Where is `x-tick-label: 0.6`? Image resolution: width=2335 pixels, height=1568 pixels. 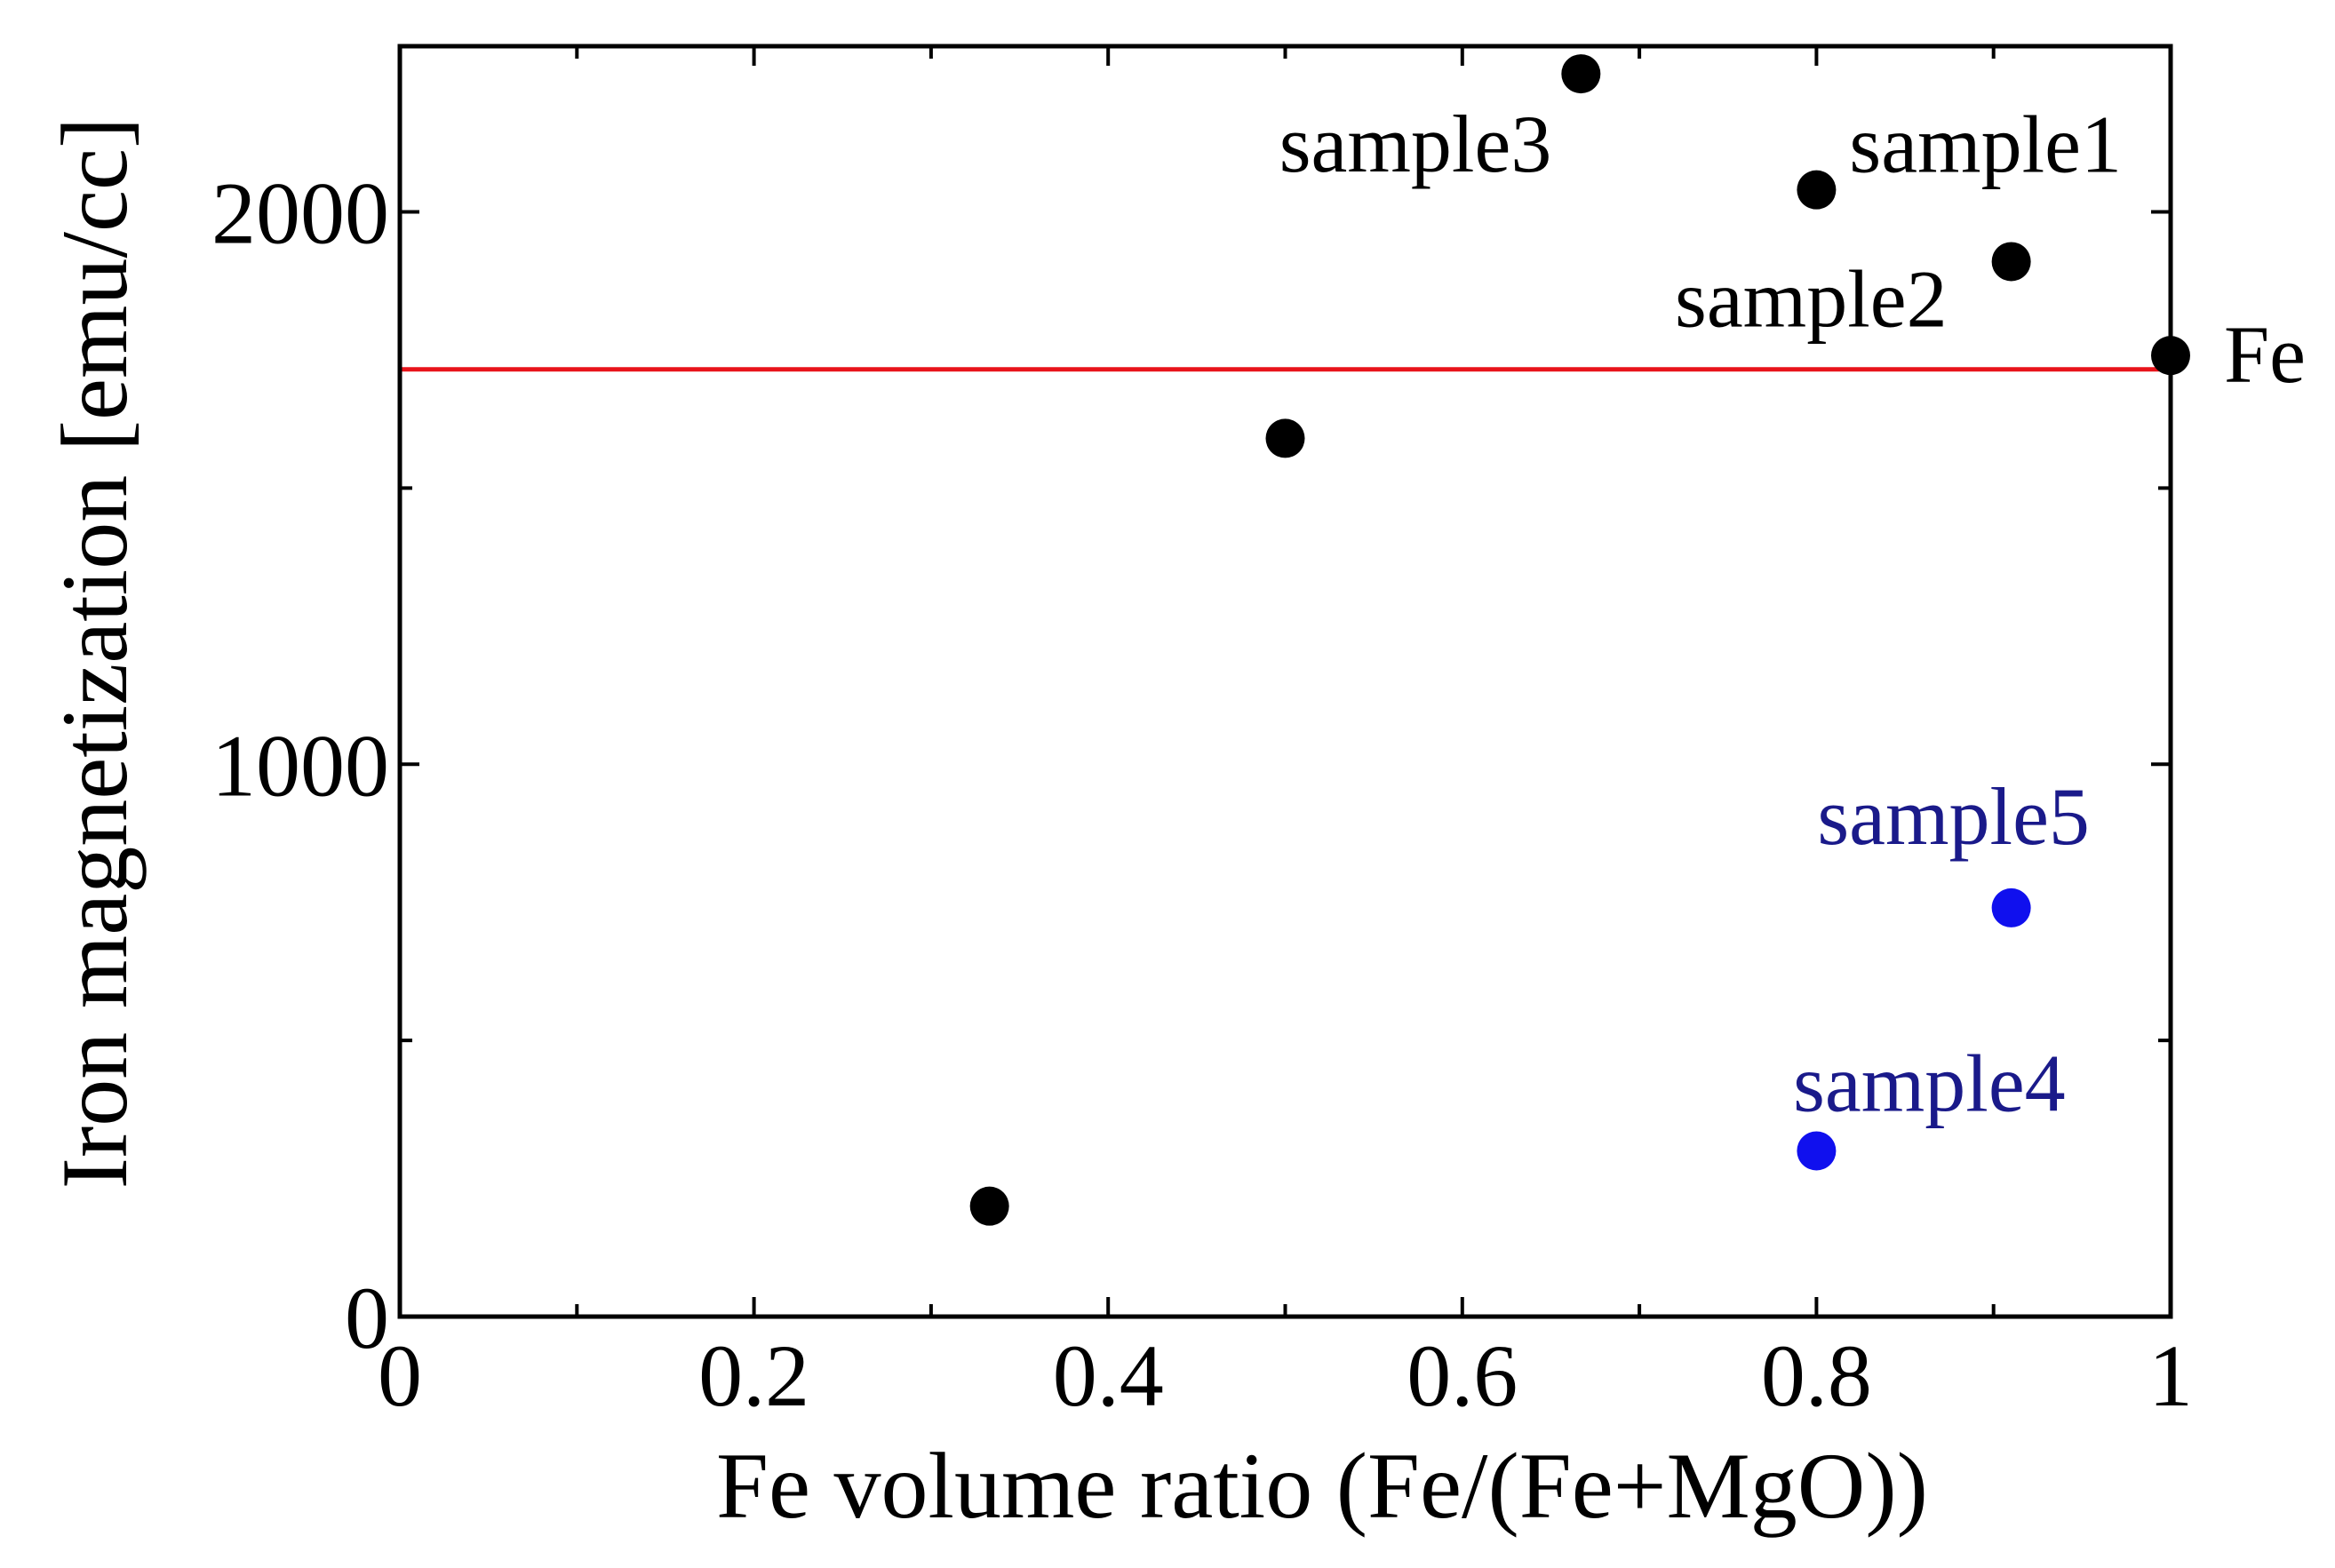 x-tick-label: 0.6 is located at coordinates (1463, 1376).